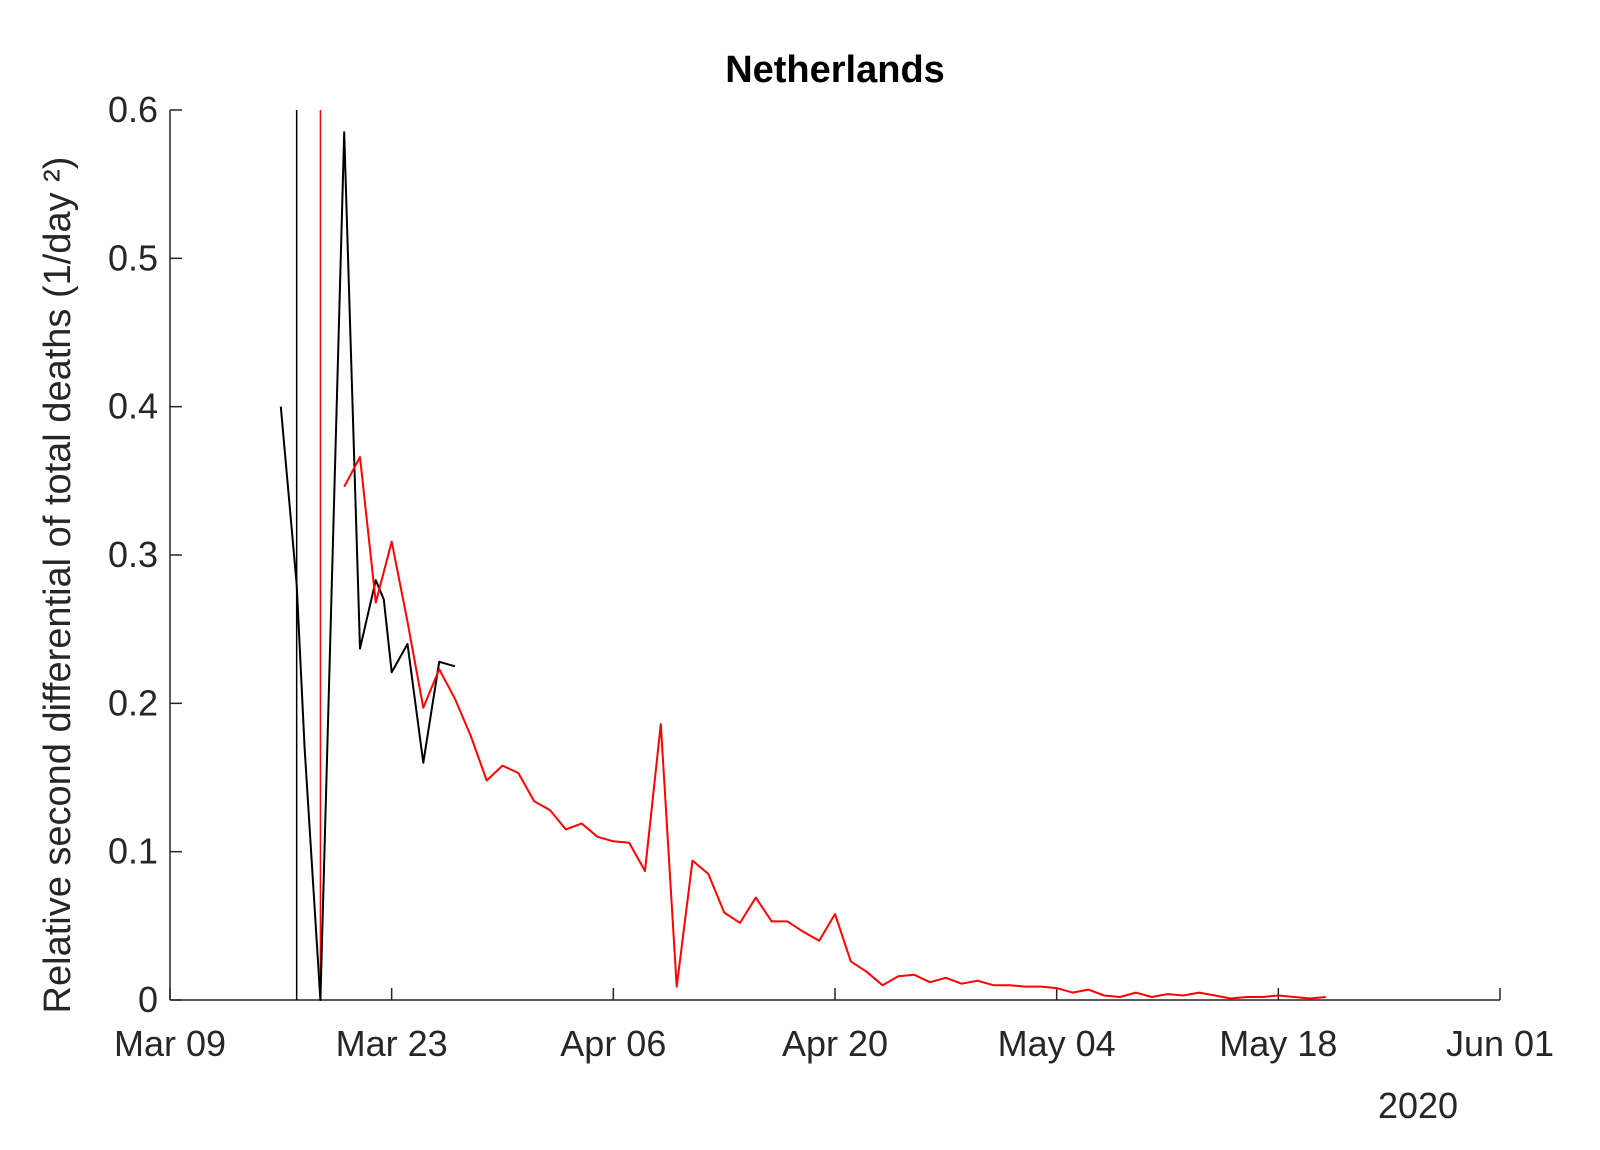 The height and width of the screenshot is (1150, 1600). Describe the element at coordinates (1500, 1043) in the screenshot. I see `x-tick-label: Jun 01` at that location.